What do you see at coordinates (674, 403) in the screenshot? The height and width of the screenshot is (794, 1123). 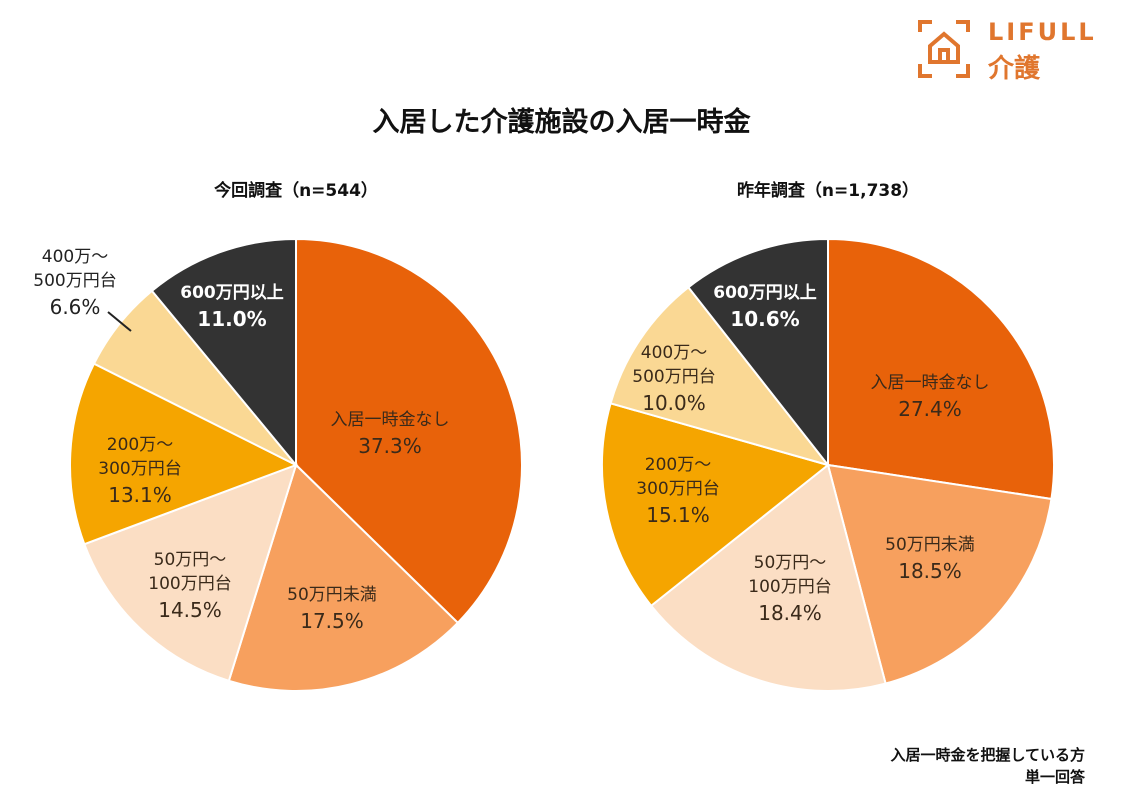 I see `slice-value-label: 10.0%` at bounding box center [674, 403].